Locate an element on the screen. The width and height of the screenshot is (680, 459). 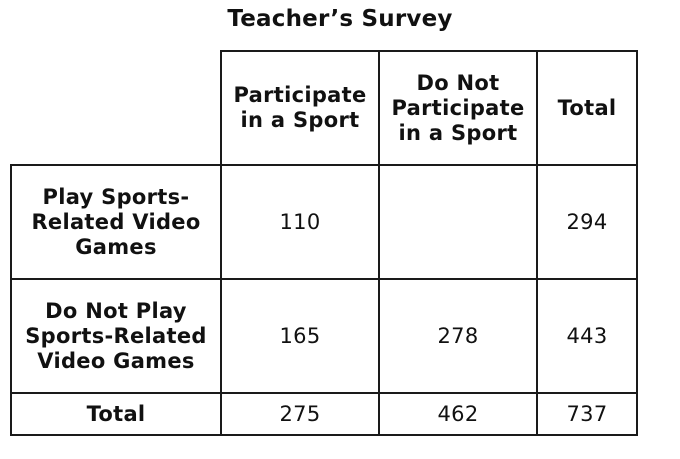
column-header-label: Participate in a Sport is located at coordinates (300, 107).